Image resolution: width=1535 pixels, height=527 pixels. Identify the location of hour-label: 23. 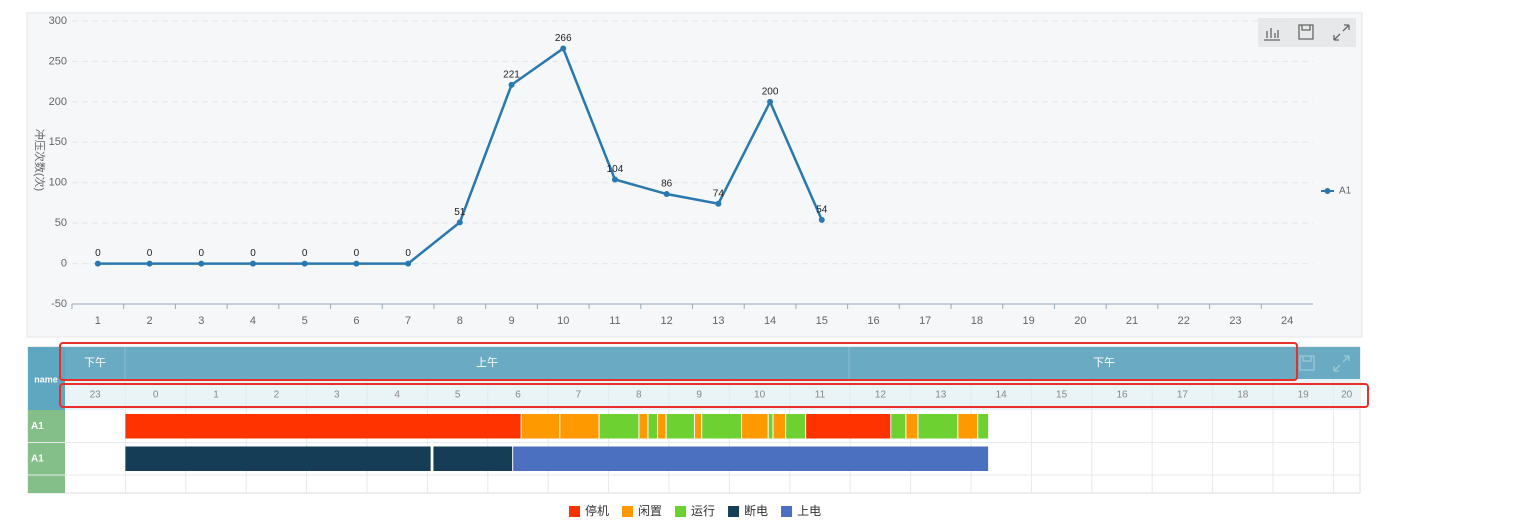
(96, 395).